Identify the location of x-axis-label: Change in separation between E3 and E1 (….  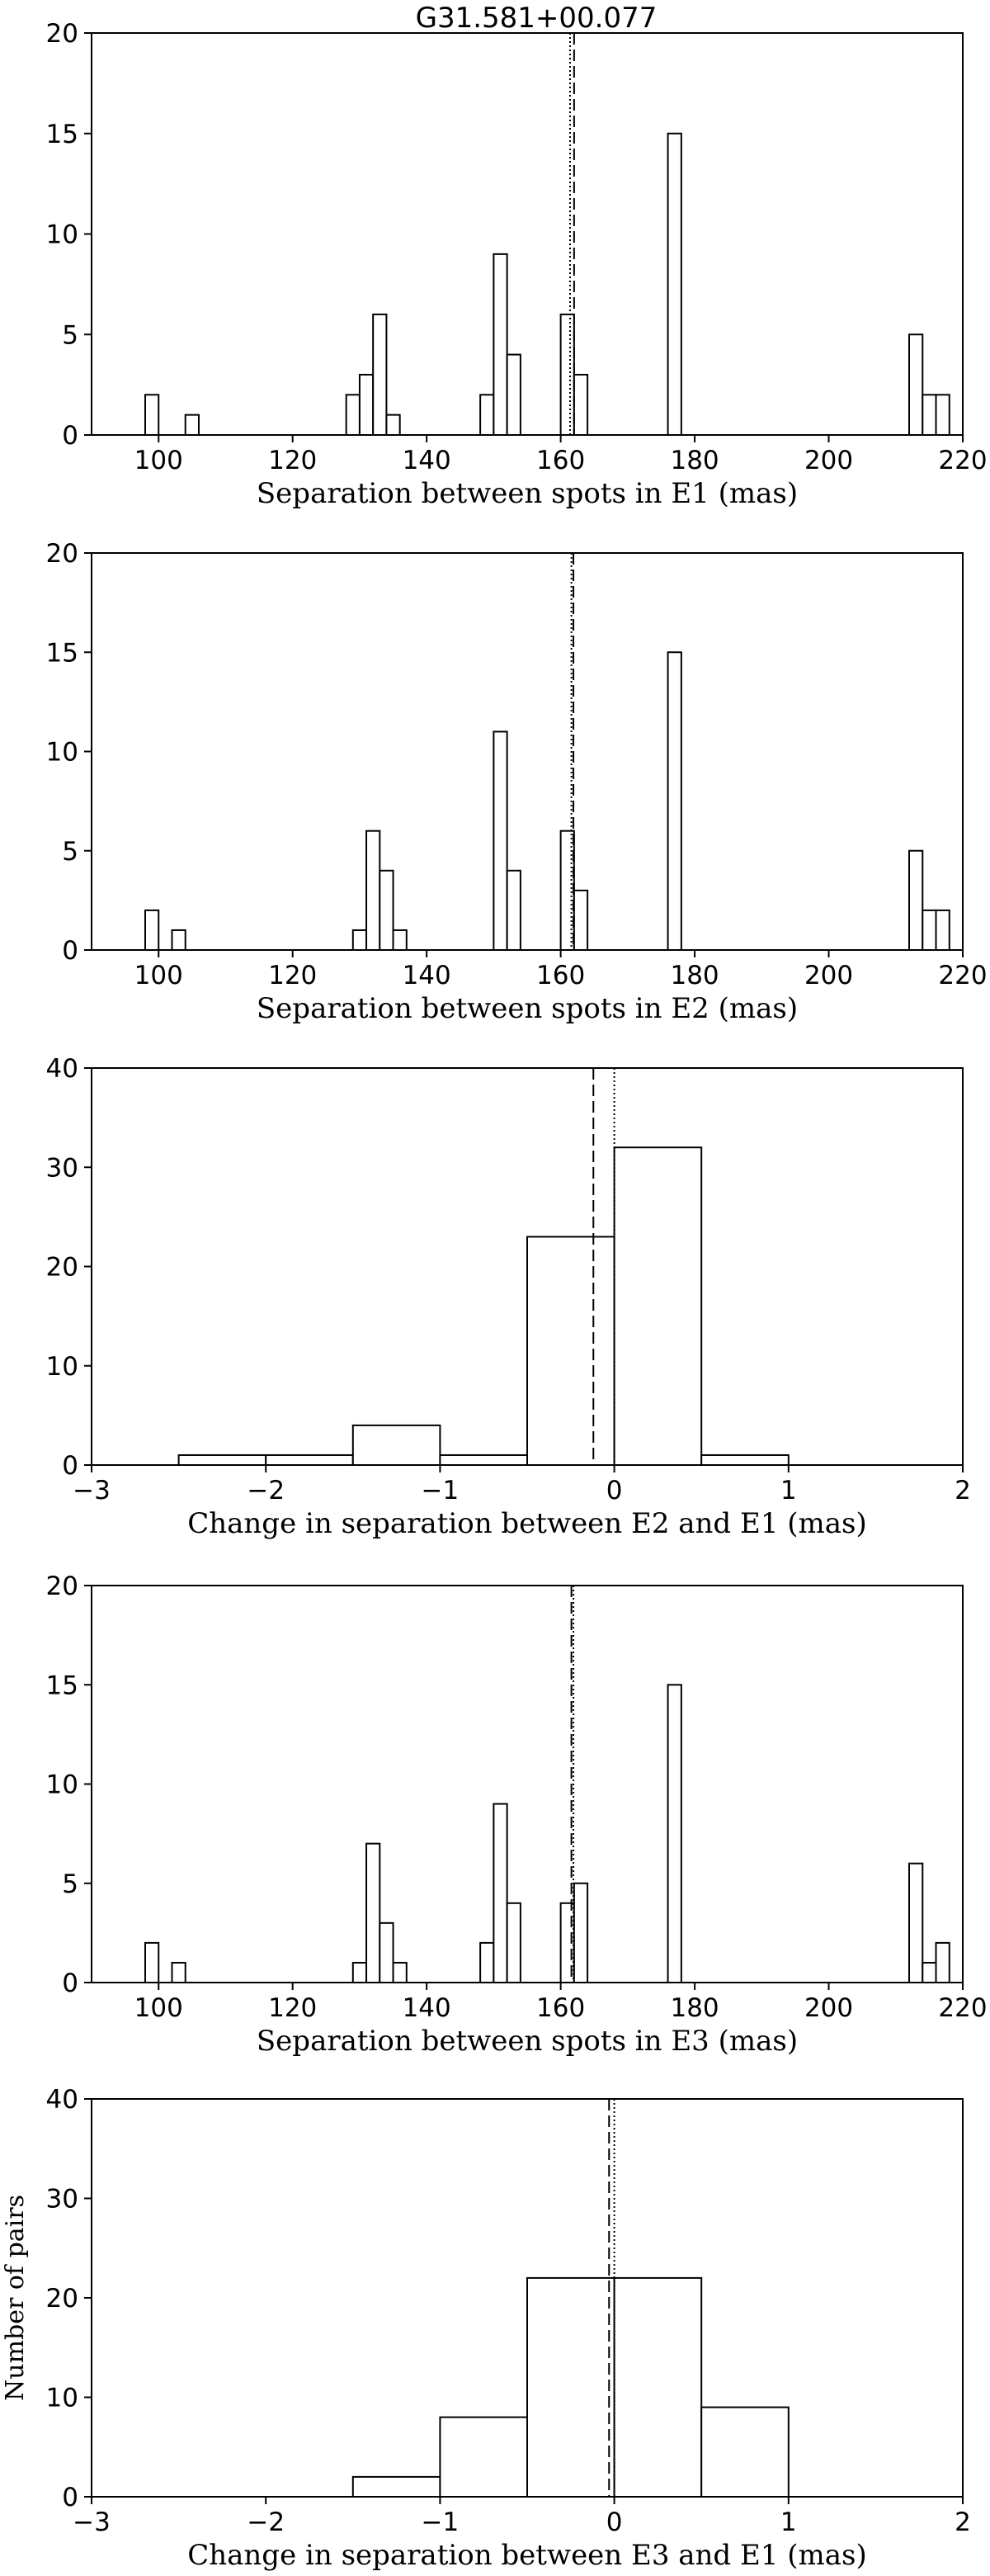
(527, 2555).